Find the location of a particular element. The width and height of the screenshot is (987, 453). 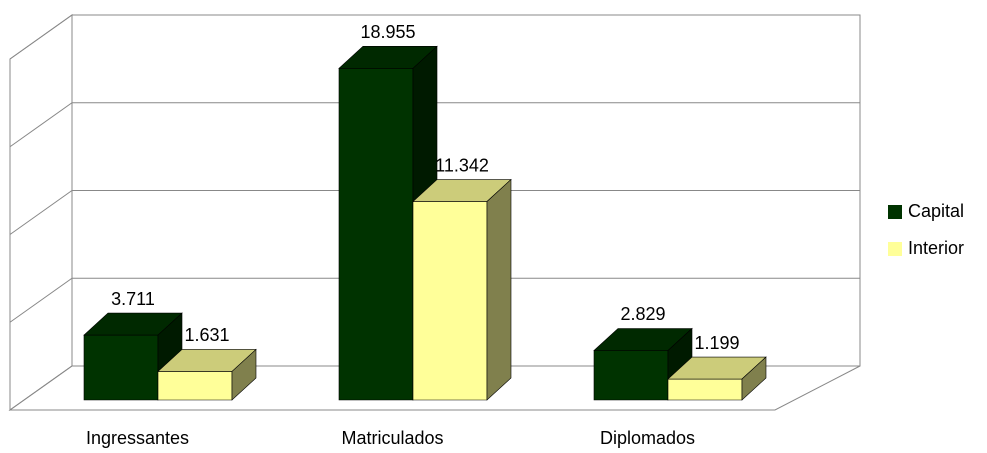

value-label: 2.829 is located at coordinates (642, 314).